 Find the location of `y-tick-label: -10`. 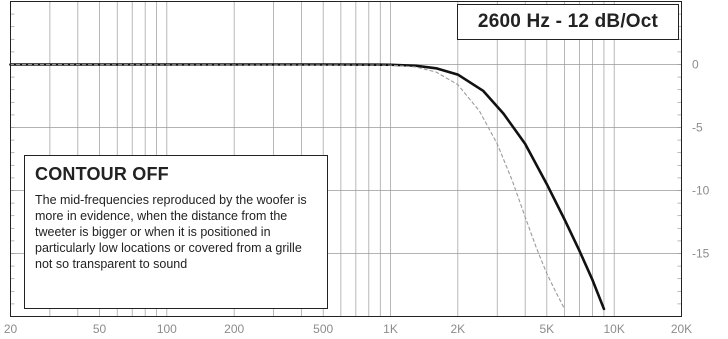

y-tick-label: -10 is located at coordinates (701, 191).